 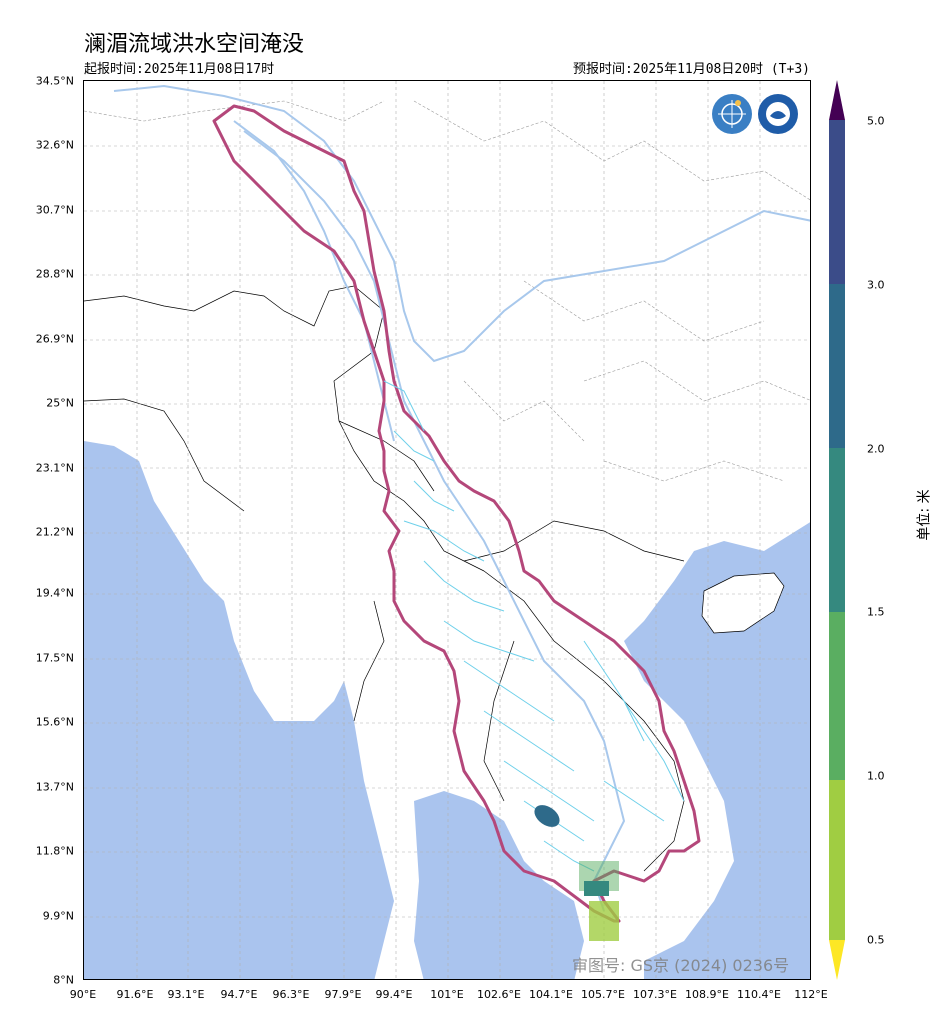 I want to click on lon-label: 110.4°E, so click(x=759, y=994).